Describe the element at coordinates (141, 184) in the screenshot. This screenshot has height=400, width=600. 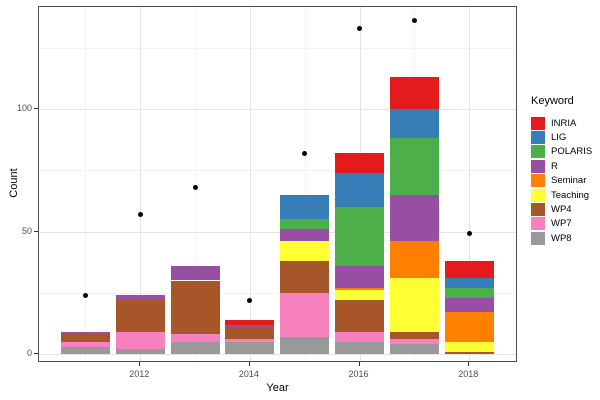
I see `gridline-major-x2012` at that location.